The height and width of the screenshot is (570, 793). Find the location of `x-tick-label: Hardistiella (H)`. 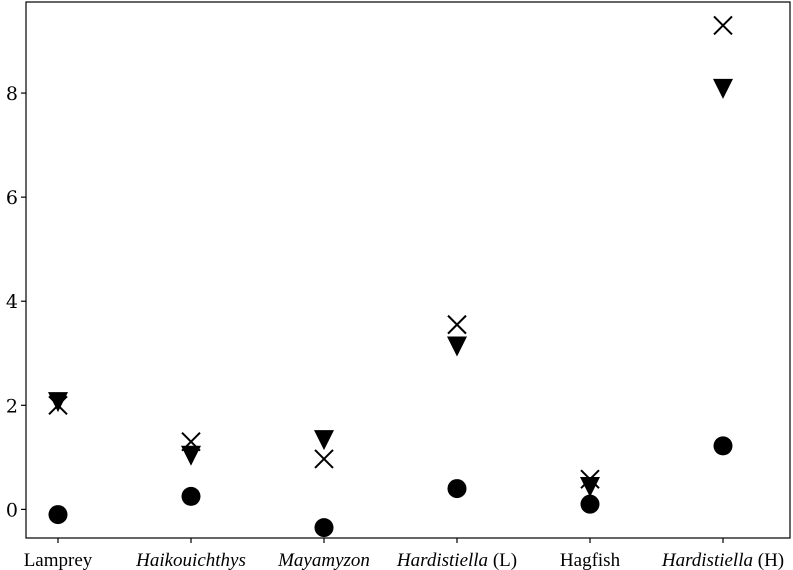

x-tick-label: Hardistiella (H) is located at coordinates (722, 560).